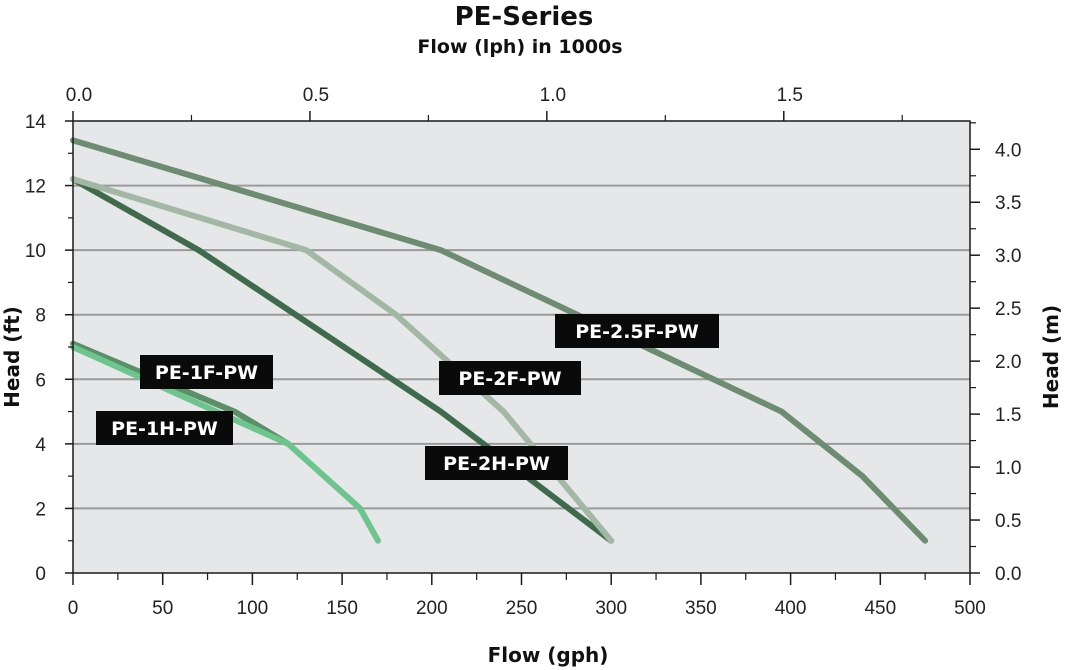 This screenshot has height=670, width=1066. What do you see at coordinates (1008, 309) in the screenshot?
I see `y2-tick-label: 2.5` at bounding box center [1008, 309].